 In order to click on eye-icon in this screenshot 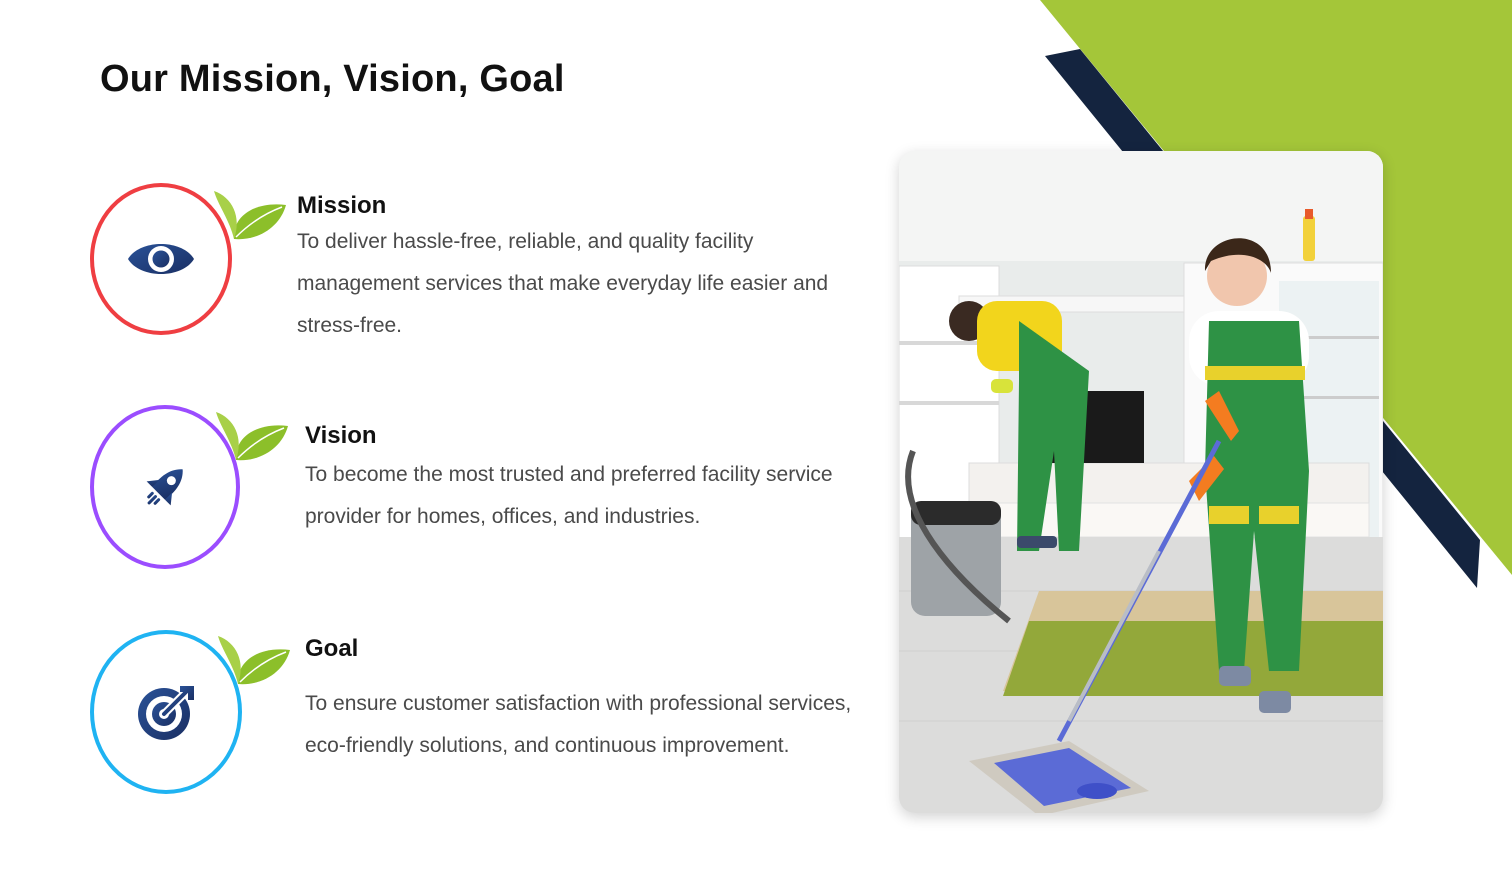, I will do `click(161, 259)`.